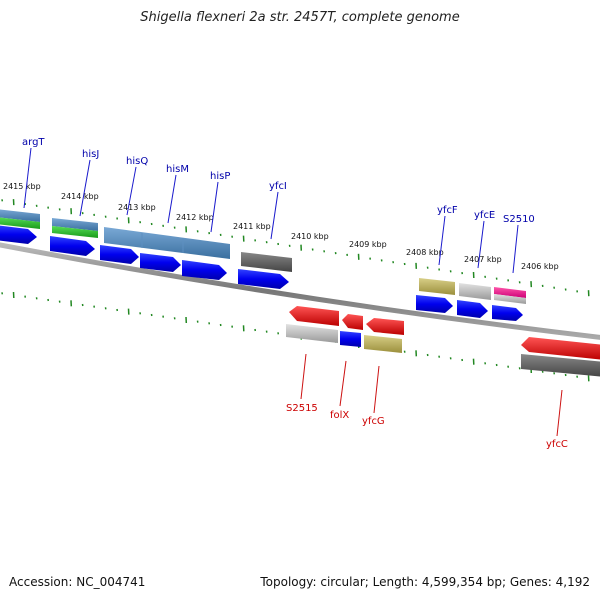 This screenshot has width=600, height=600. What do you see at coordinates (177, 169) in the screenshot?
I see `gene-label-hisM: hisM` at bounding box center [177, 169].